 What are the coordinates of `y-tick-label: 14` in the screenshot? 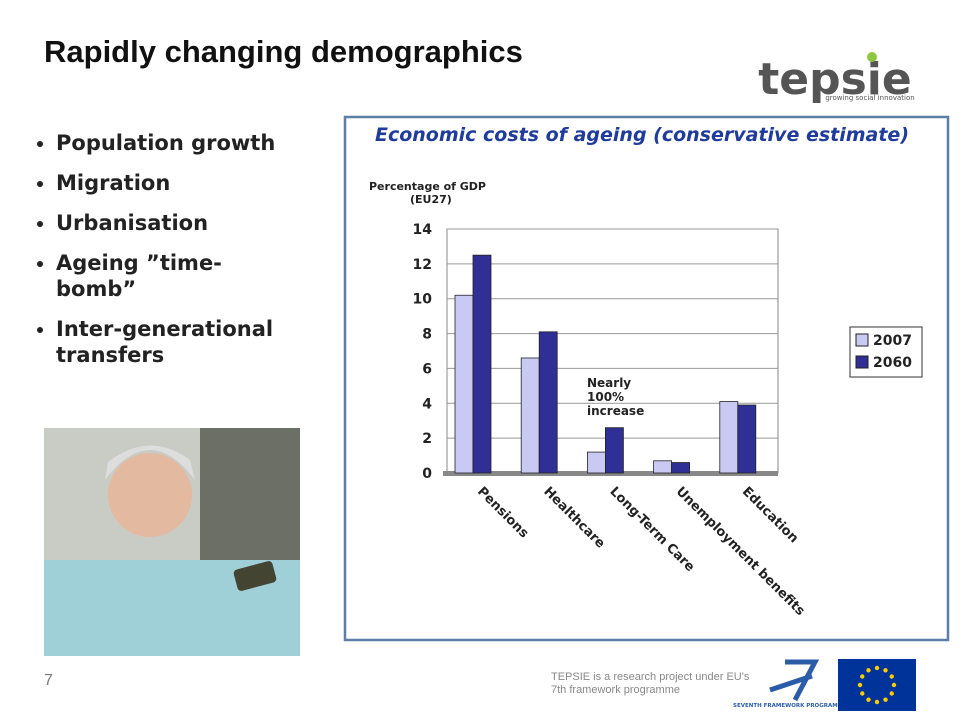 It's located at (423, 230).